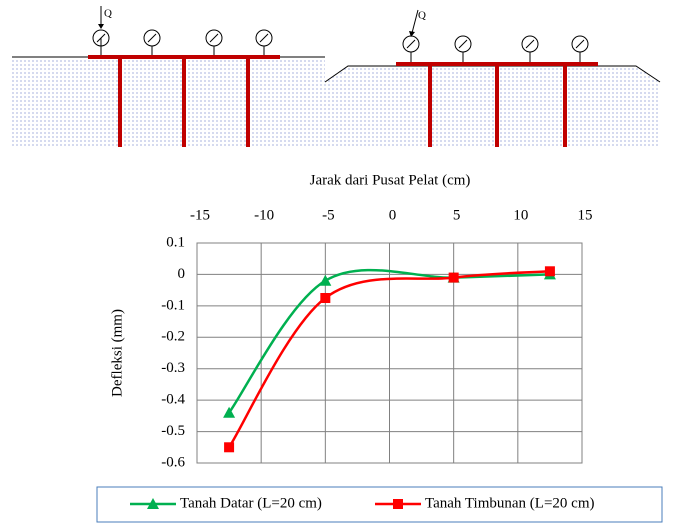  What do you see at coordinates (173, 431) in the screenshot?
I see `y-tick-label: -0.5` at bounding box center [173, 431].